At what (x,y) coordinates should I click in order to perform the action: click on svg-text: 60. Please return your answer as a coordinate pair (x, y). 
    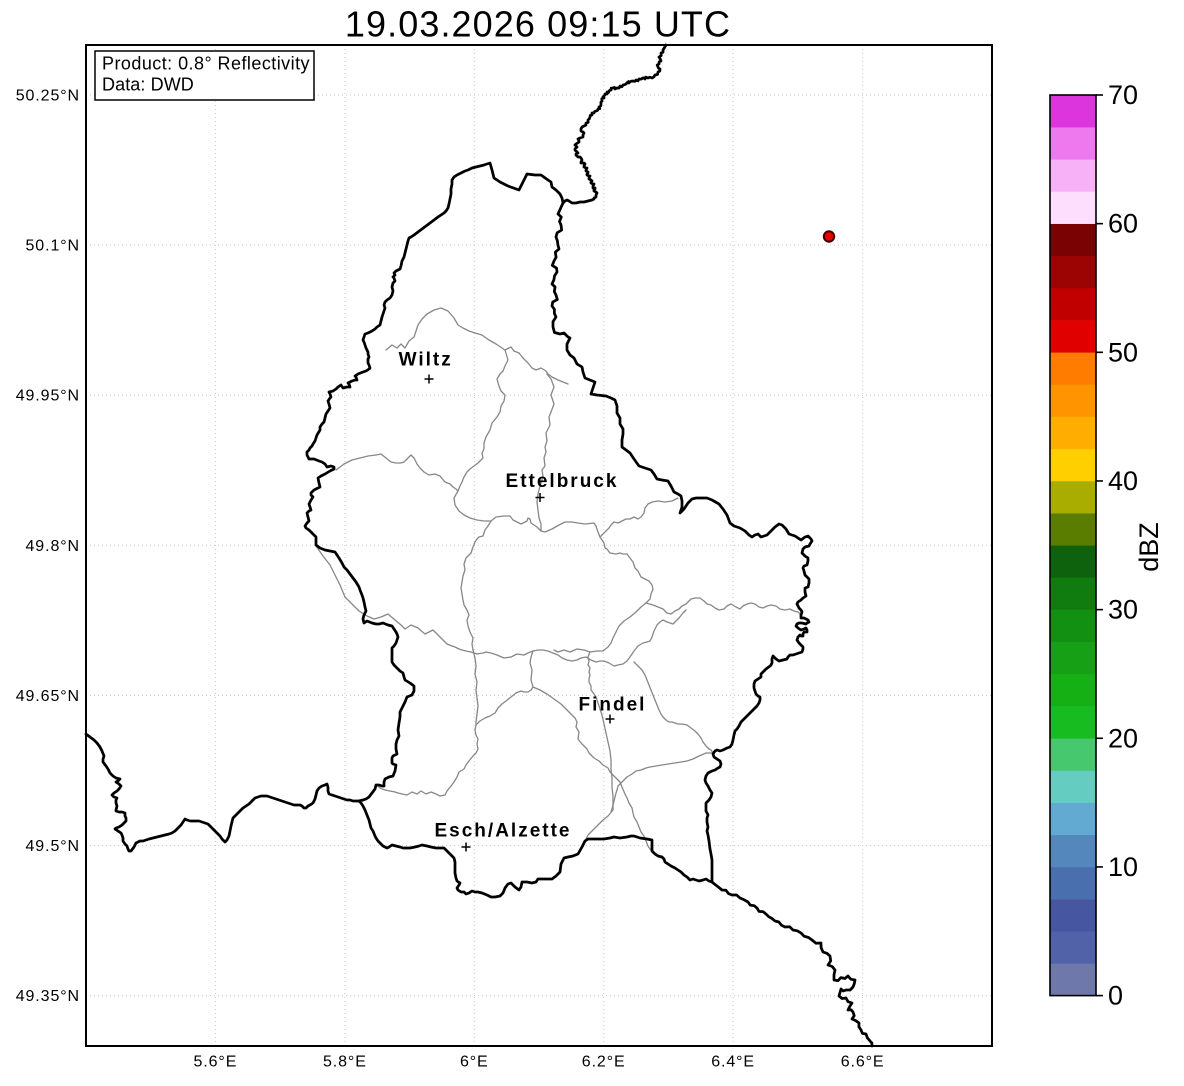
    Looking at the image, I should click on (1123, 224).